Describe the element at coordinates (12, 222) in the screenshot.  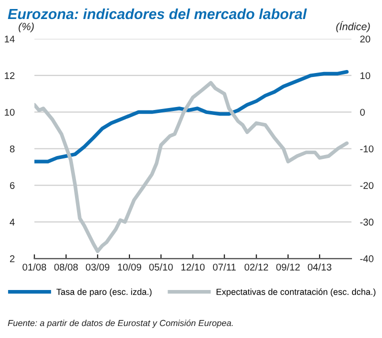
I see `y-tick-label: 4` at that location.